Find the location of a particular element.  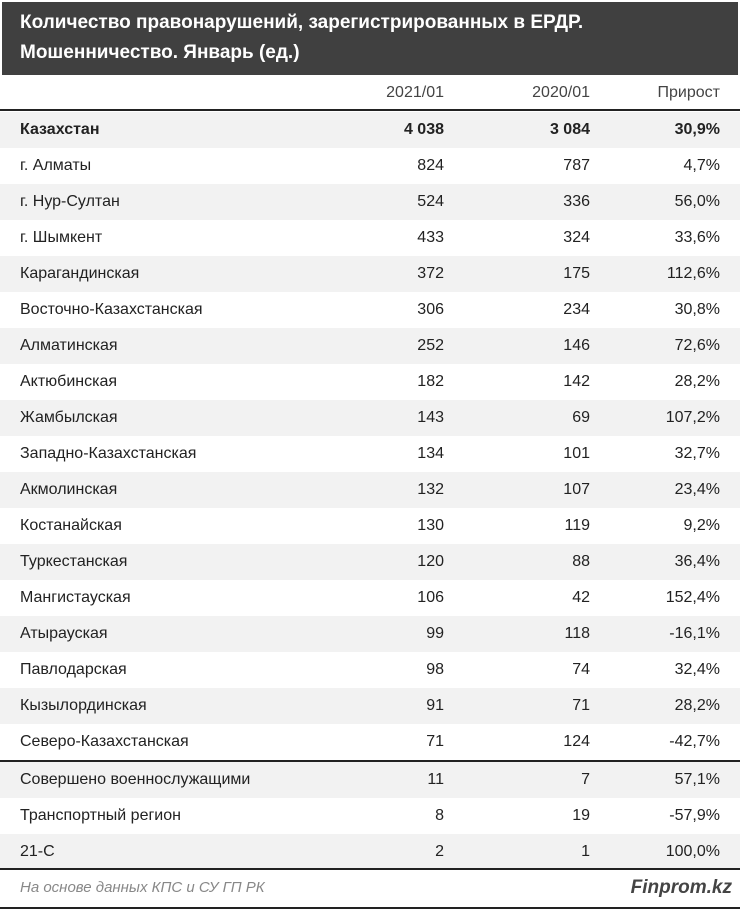

value-2021: 130 is located at coordinates (430, 525).